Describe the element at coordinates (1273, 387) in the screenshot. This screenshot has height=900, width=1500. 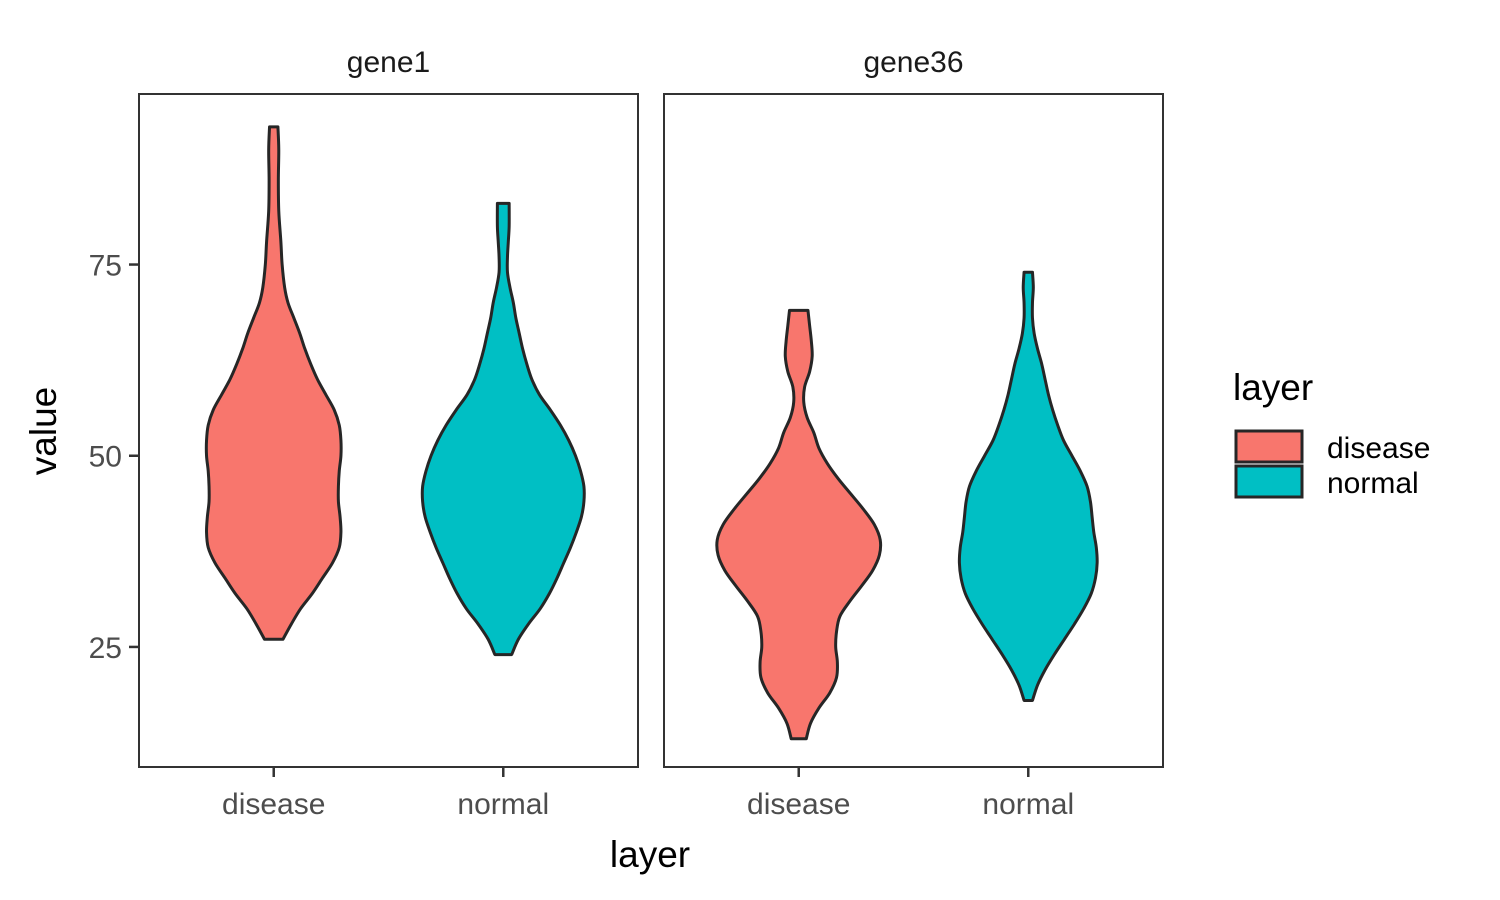
I see `legend-title: layer` at that location.